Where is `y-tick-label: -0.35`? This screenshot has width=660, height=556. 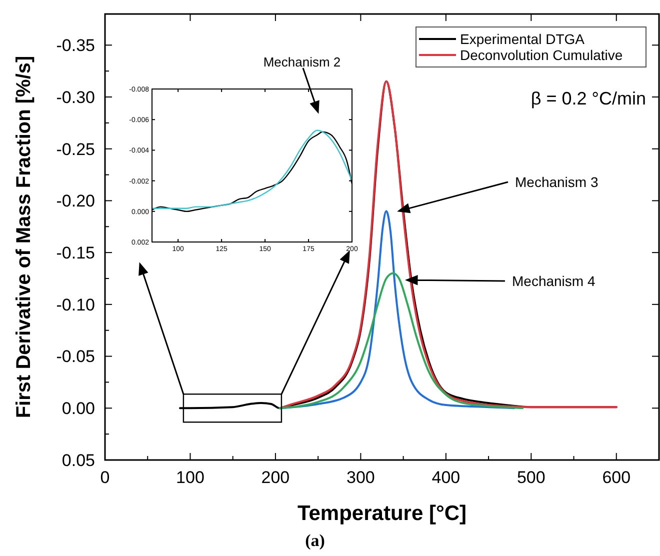 y-tick-label: -0.35 is located at coordinates (75, 46).